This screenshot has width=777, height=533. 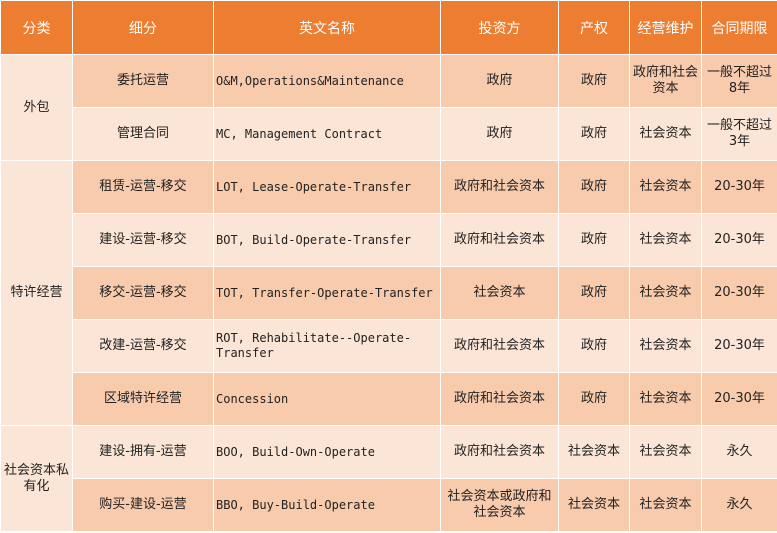 What do you see at coordinates (36, 478) in the screenshot?
I see `category-cell: 社会资本私有化` at bounding box center [36, 478].